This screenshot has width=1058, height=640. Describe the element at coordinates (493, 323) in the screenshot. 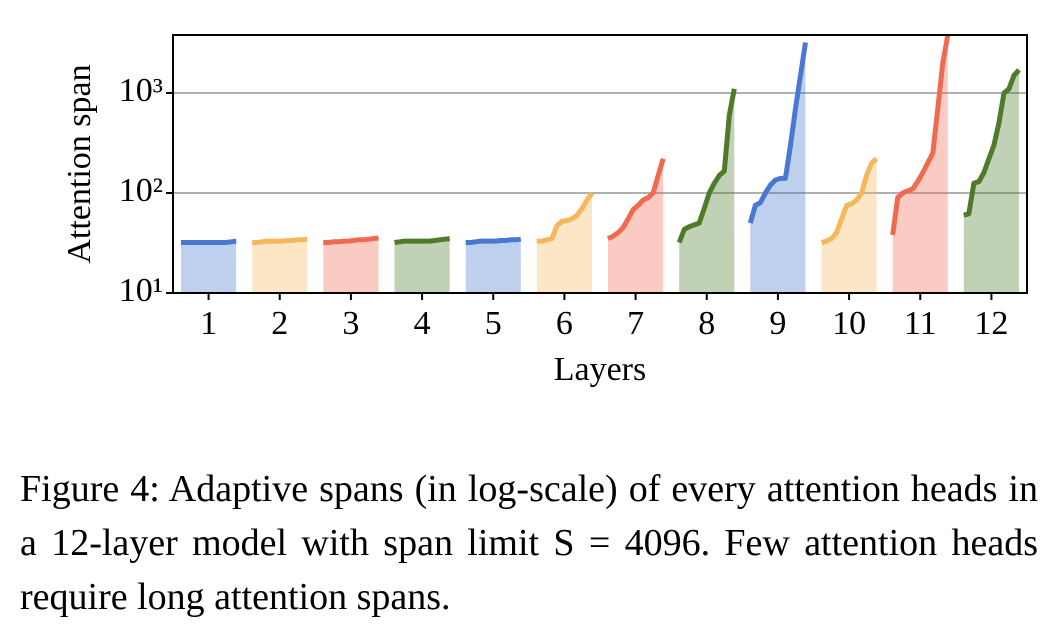

I see `x-tick-label: 5` at that location.